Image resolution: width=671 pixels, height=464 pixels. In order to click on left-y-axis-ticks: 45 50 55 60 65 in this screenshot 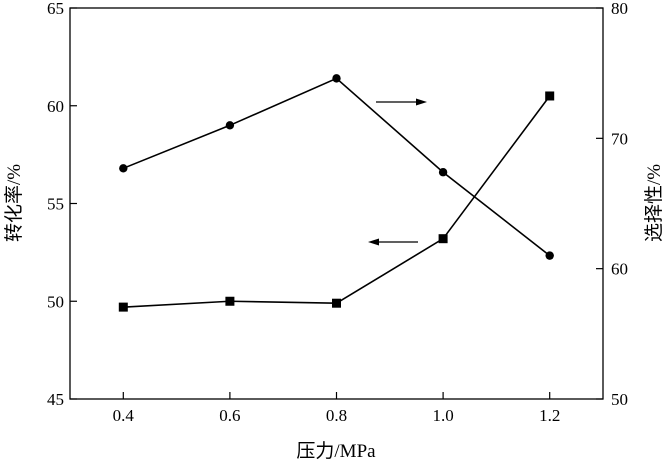, I will do `click(62, 204)`.